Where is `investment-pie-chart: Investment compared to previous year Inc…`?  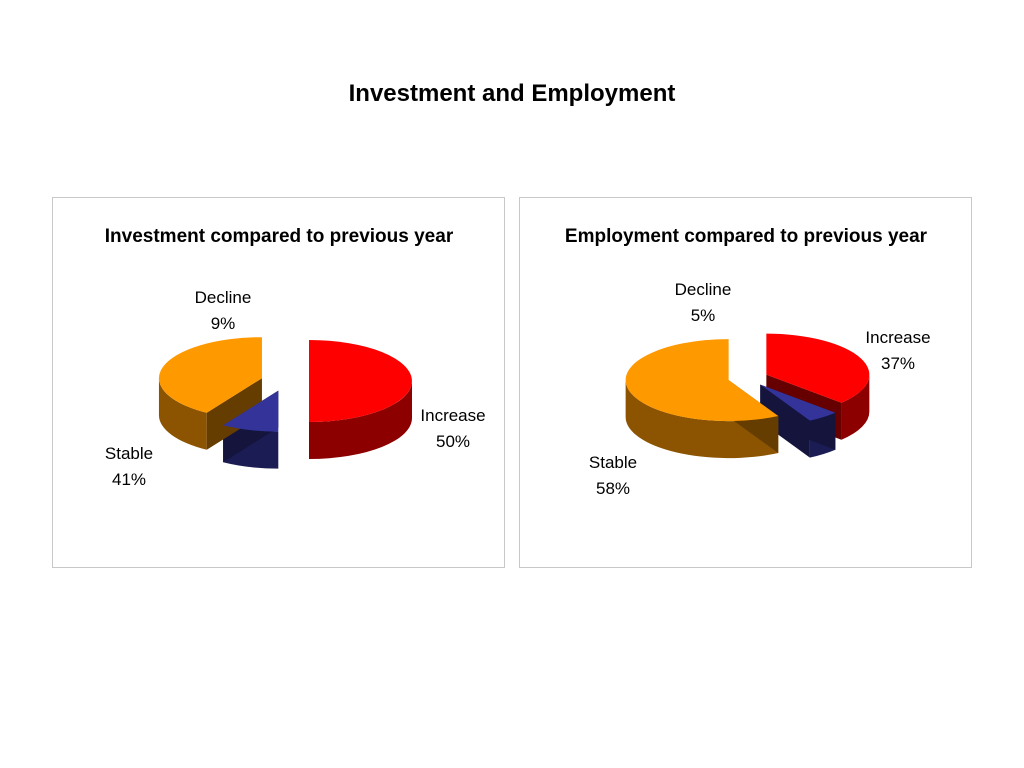 investment-pie-chart: Investment compared to previous year Inc… is located at coordinates (295, 357).